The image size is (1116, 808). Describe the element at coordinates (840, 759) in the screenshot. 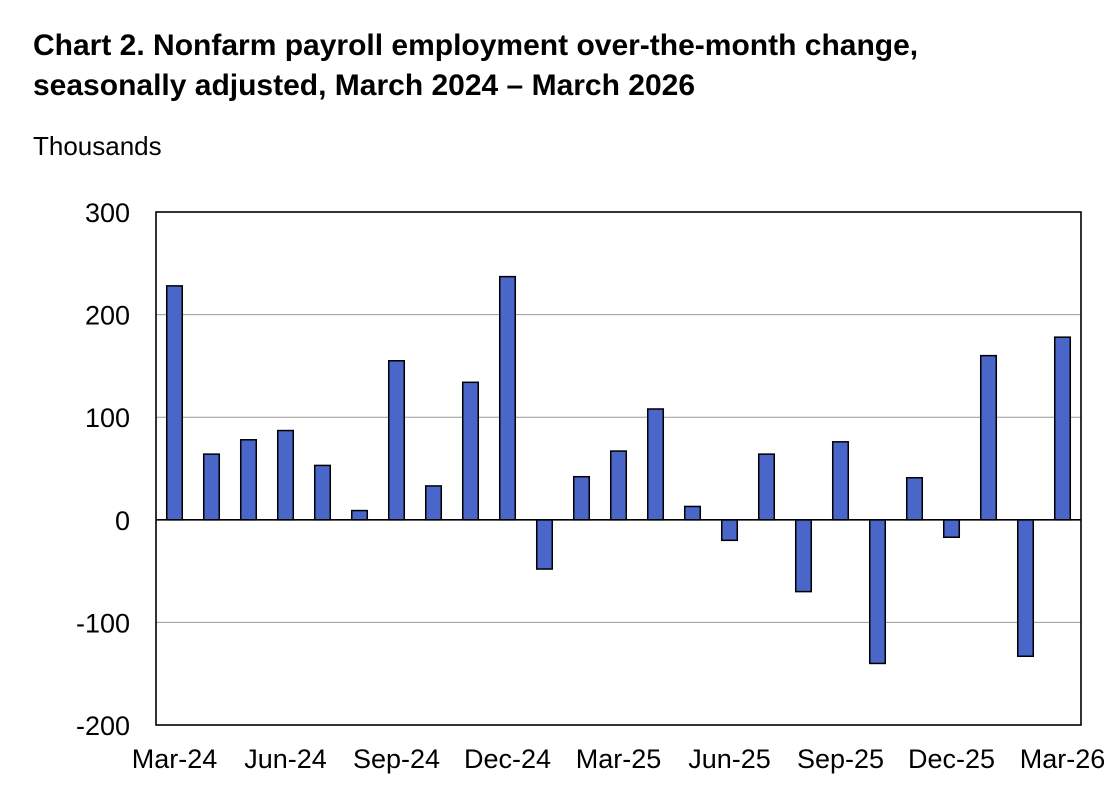

I see `x-tick-label: Sep-25` at that location.